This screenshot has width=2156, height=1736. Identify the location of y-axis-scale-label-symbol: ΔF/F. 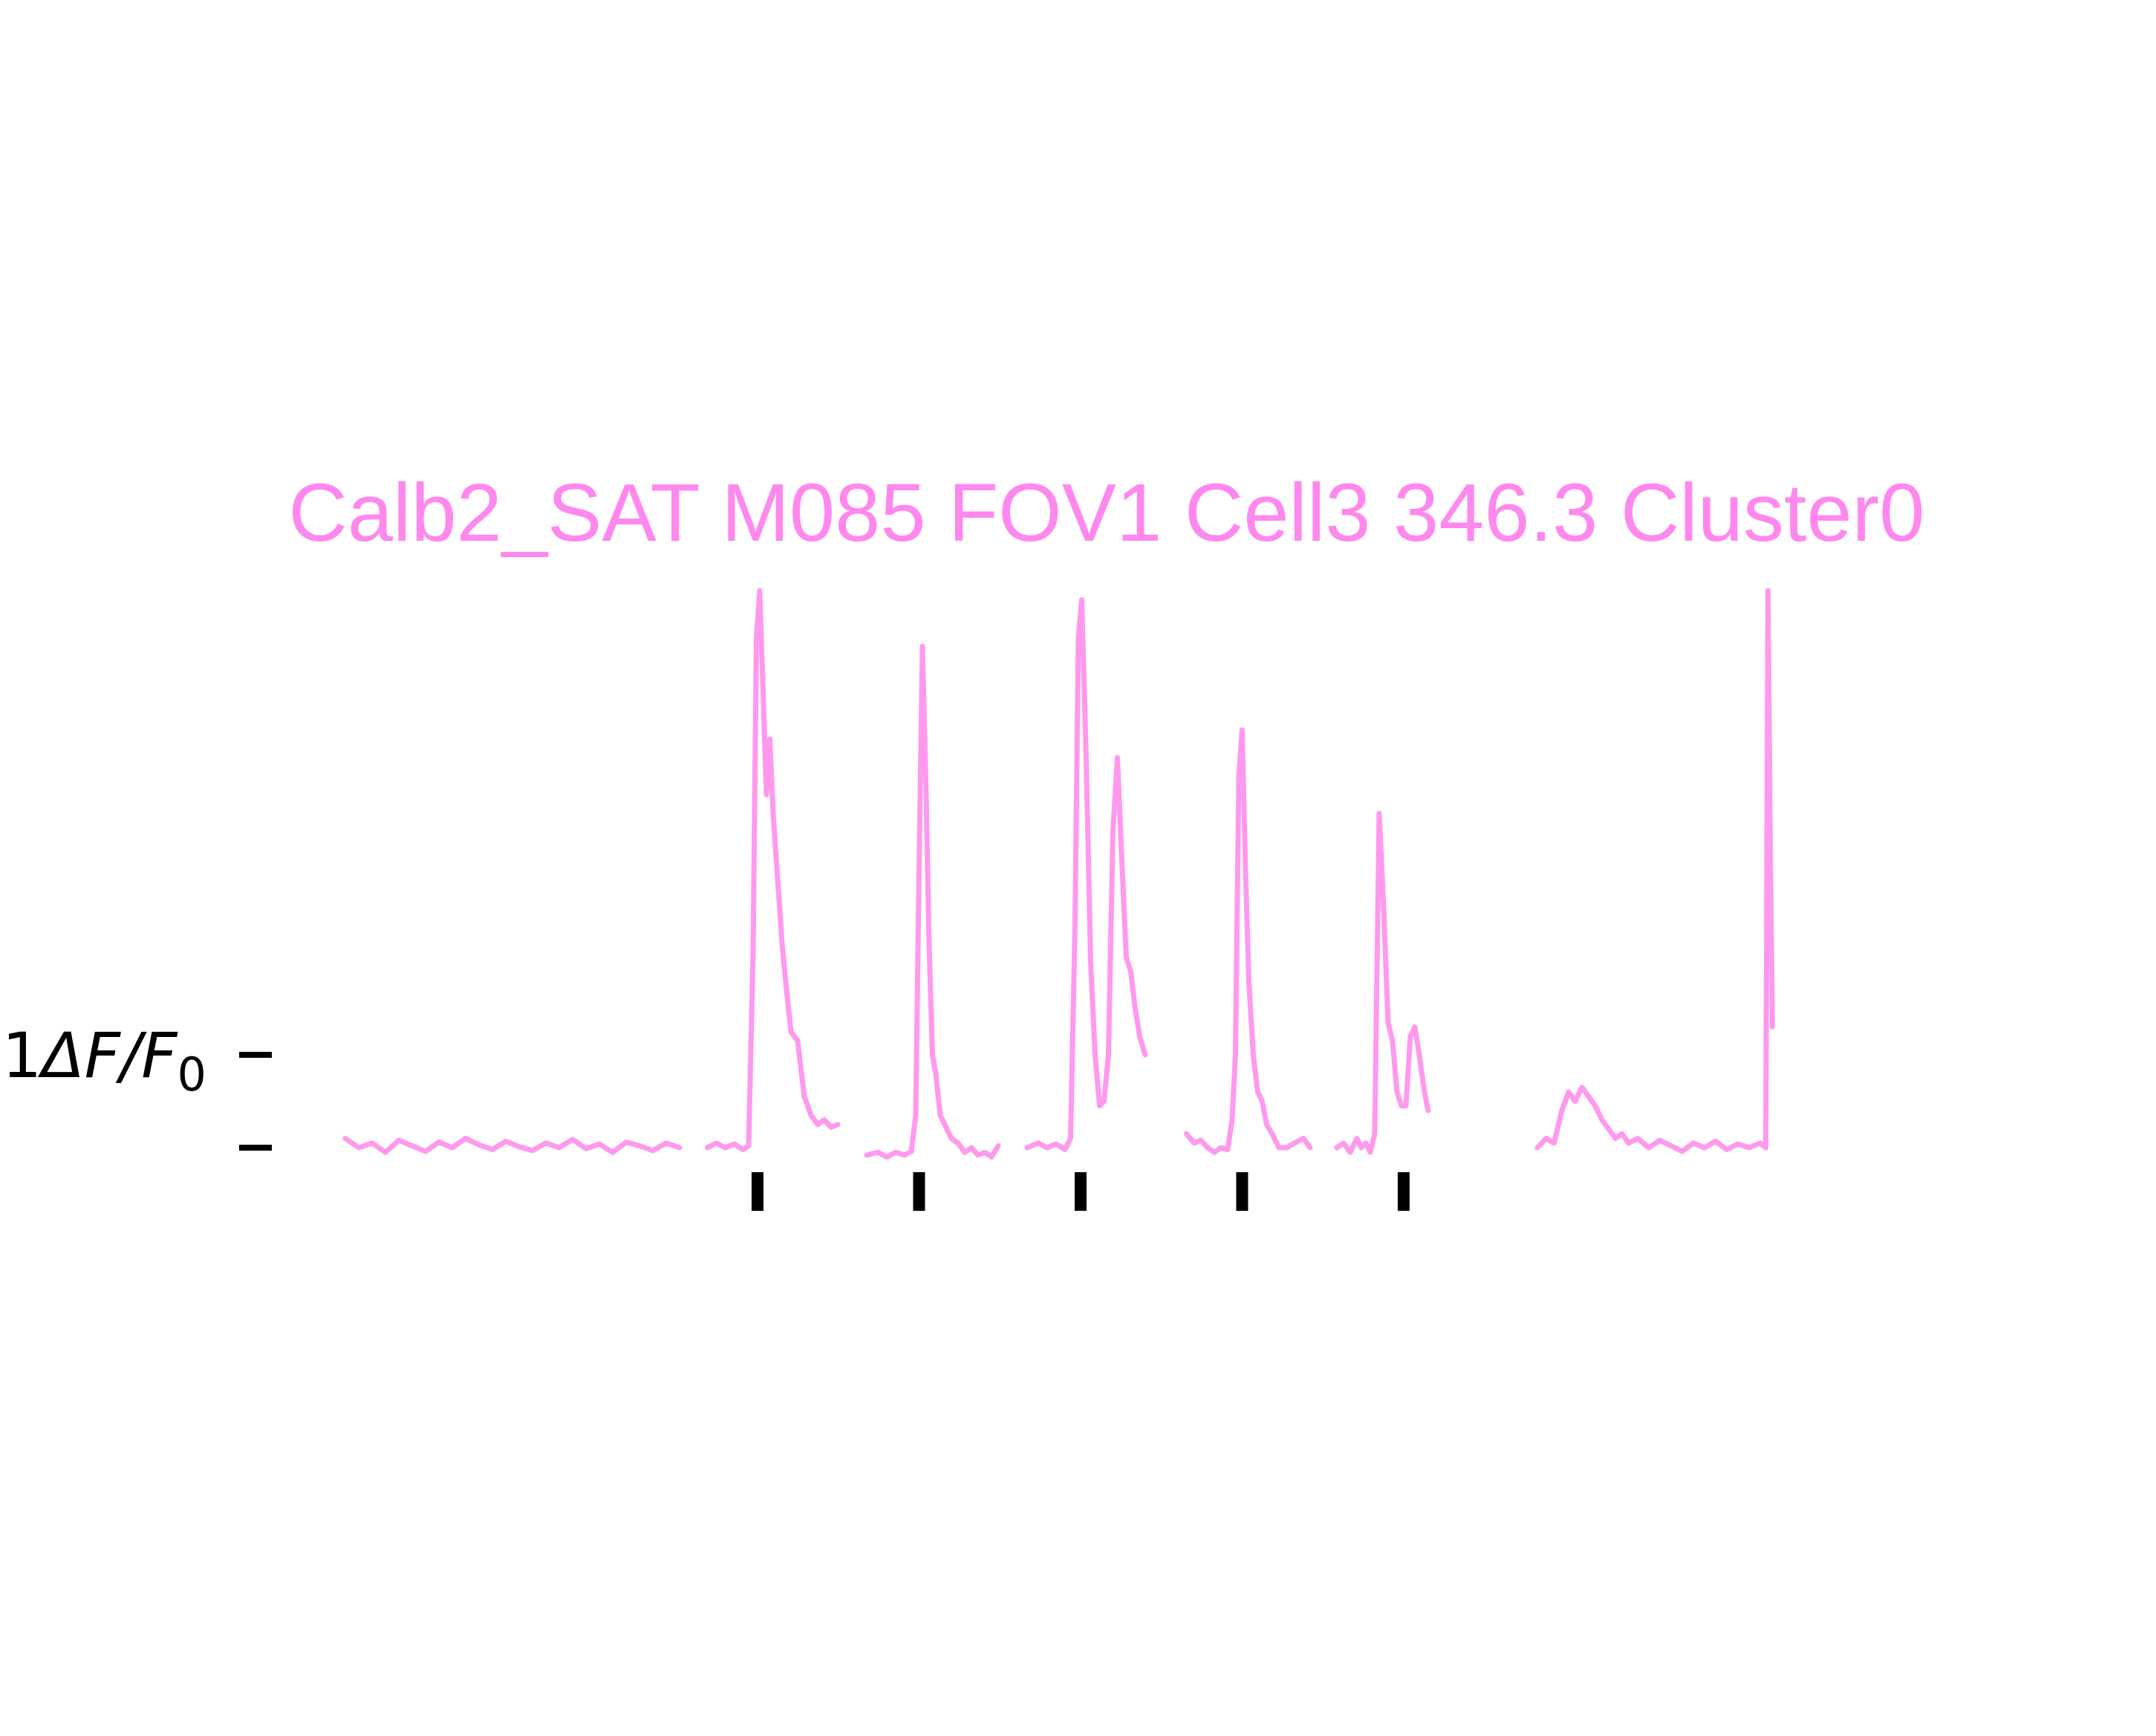
(107, 1055).